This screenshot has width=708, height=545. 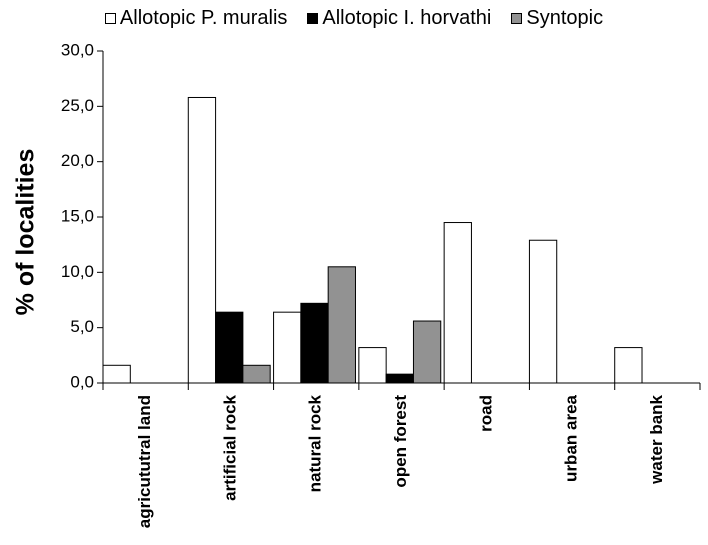 I want to click on legend-item-syntopic: Syntopic, so click(x=557, y=18).